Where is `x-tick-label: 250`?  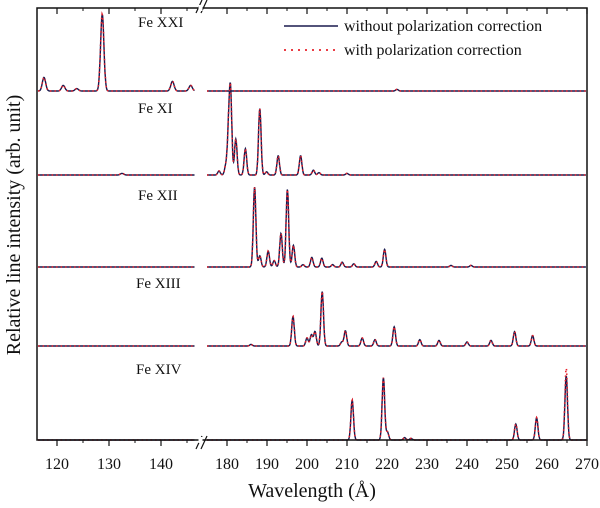
x-tick-label: 250 is located at coordinates (507, 464).